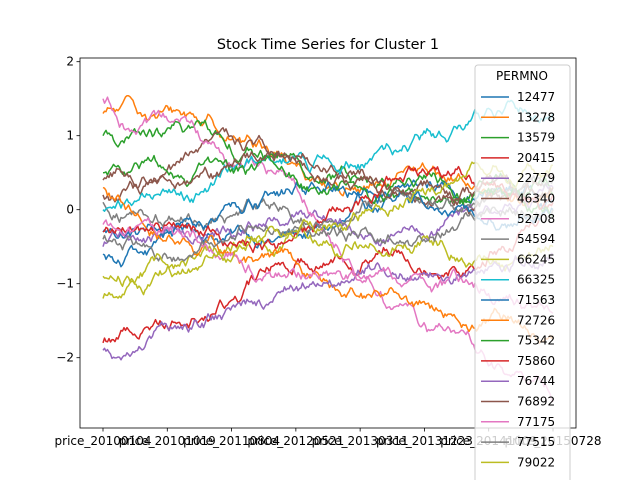  I want to click on x-tick-label: price_20120521, so click(295, 441).